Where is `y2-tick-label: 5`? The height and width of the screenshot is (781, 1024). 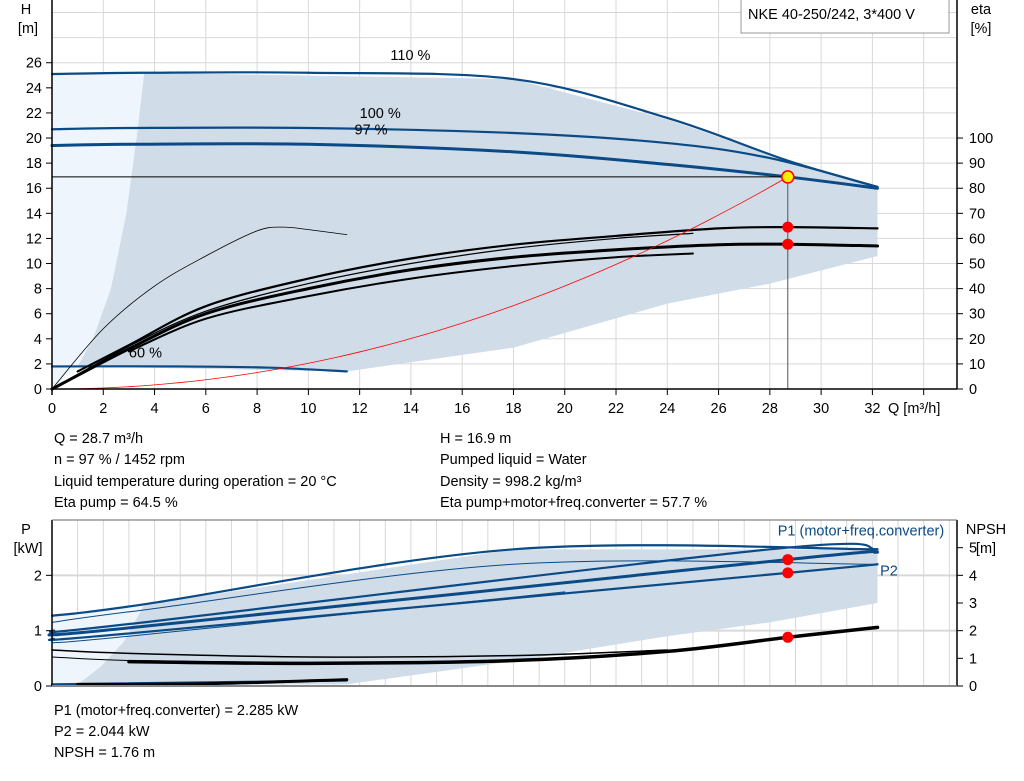 y2-tick-label: 5 is located at coordinates (973, 549).